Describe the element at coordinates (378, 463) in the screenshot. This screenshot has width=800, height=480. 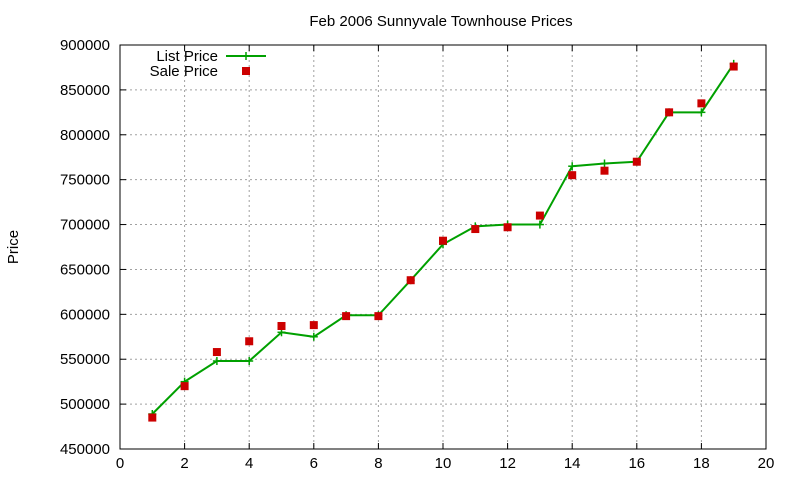
I see `x-tick-label: 8` at that location.